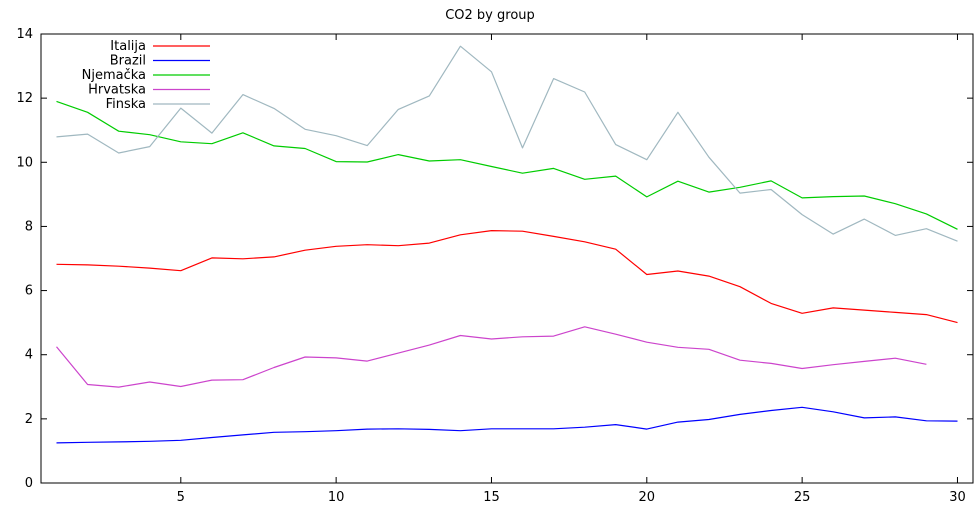 The width and height of the screenshot is (979, 506). I want to click on y-tick-label: 2, so click(29, 419).